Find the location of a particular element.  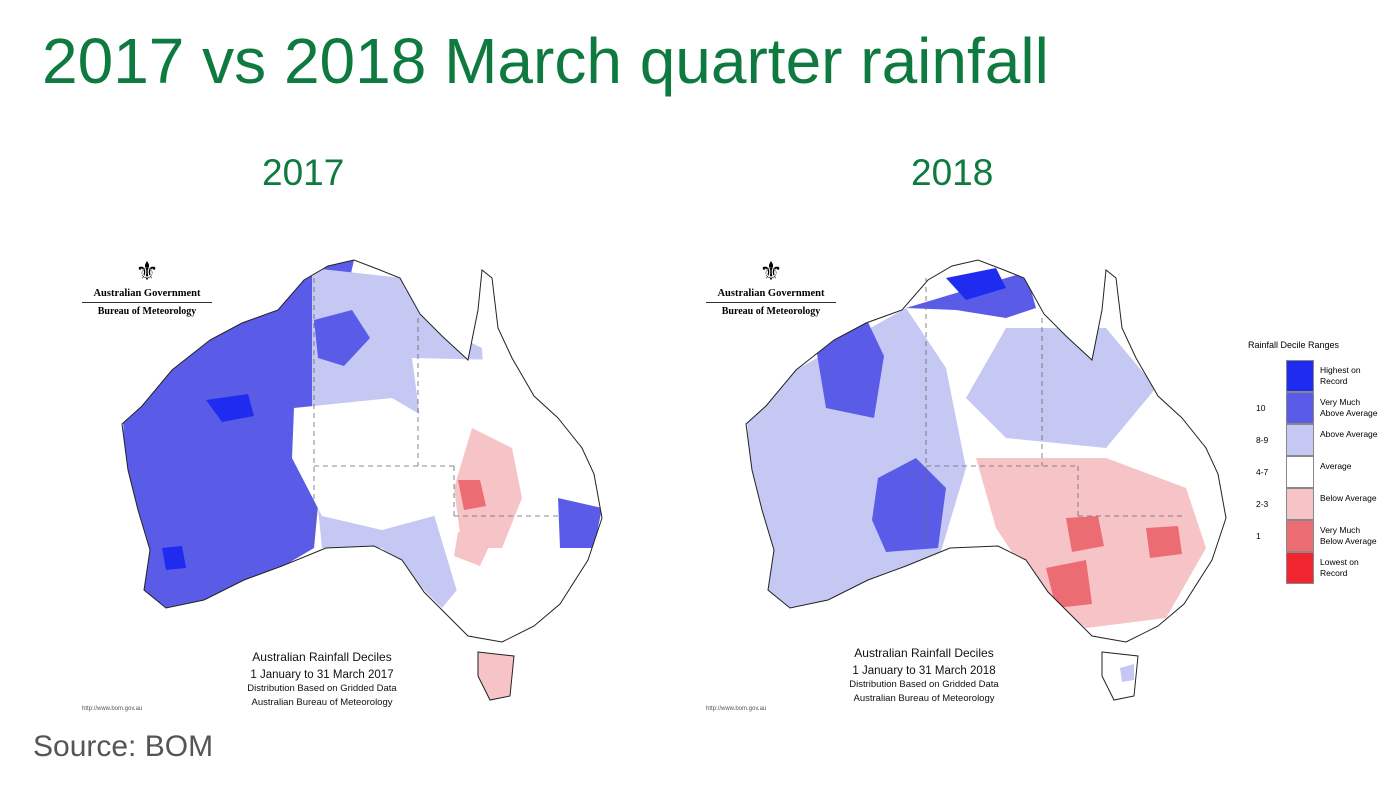

map-2018-tasmania is located at coordinates (1120, 676).